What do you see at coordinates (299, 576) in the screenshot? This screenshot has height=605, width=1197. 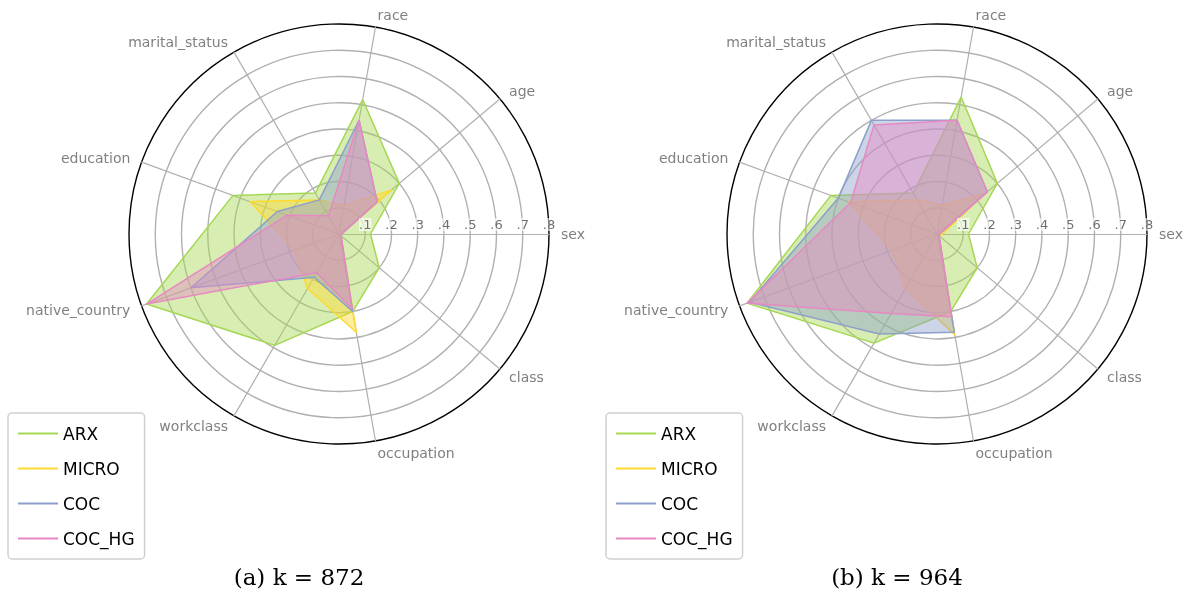 I see `text: (a) k = 872` at bounding box center [299, 576].